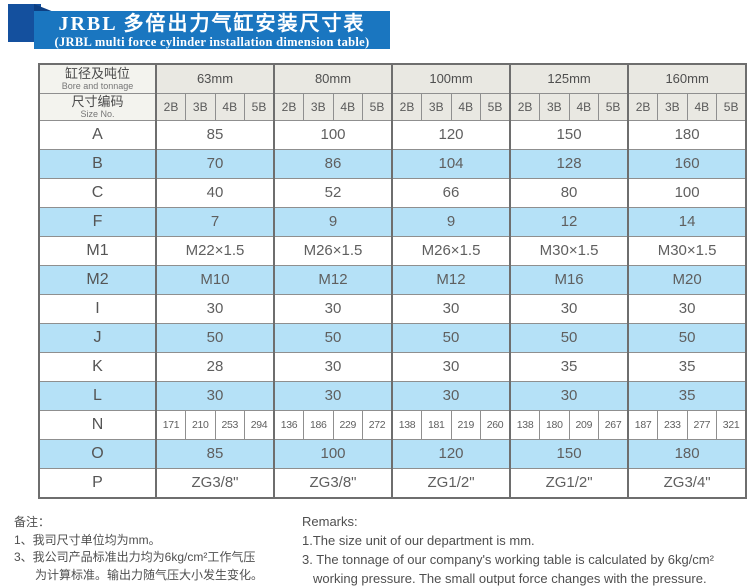 The width and height of the screenshot is (750, 588). Describe the element at coordinates (450, 192) in the screenshot. I see `dim-value-cell: 66` at that location.